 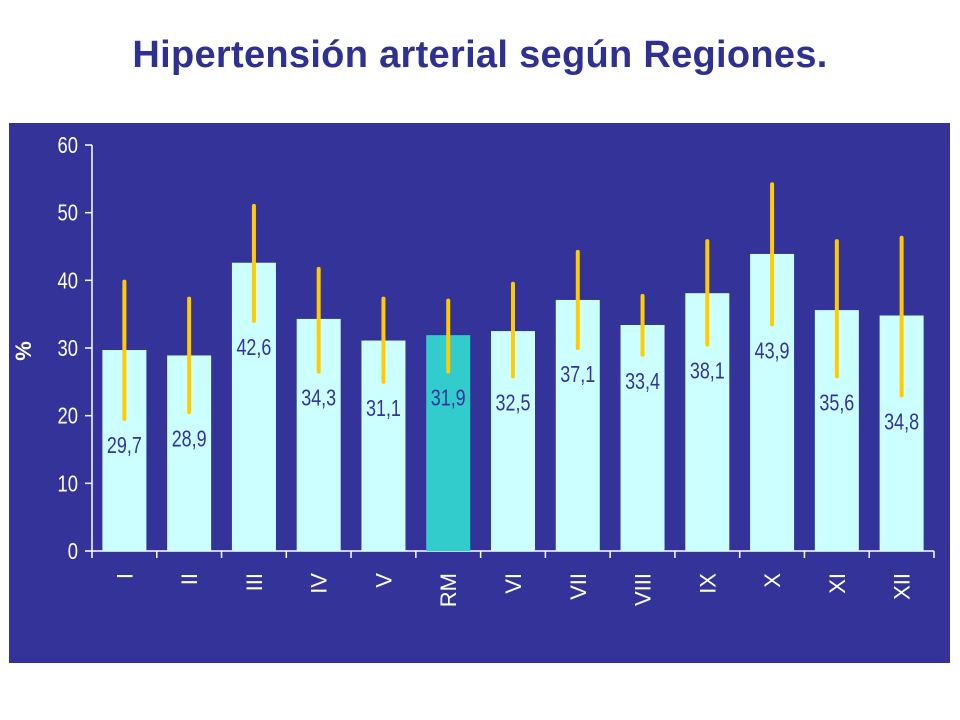 What do you see at coordinates (480, 55) in the screenshot?
I see `page-title: Hipertensión arterial según Regiones.` at bounding box center [480, 55].